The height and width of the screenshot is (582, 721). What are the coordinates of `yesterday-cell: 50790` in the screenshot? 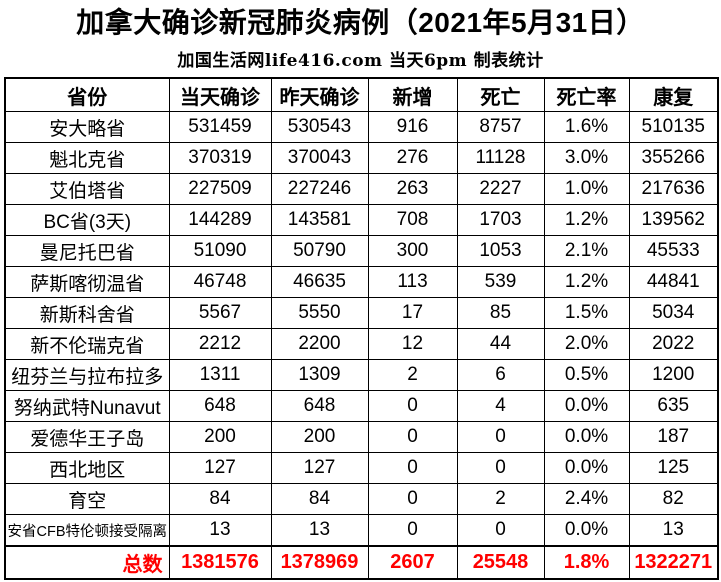 It's located at (319, 251).